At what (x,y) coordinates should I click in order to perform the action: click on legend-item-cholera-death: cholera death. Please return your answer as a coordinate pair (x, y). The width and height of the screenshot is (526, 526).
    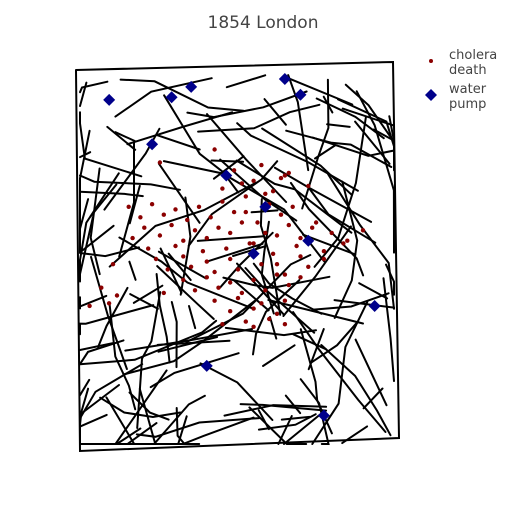
    Looking at the image, I should click on (465, 63).